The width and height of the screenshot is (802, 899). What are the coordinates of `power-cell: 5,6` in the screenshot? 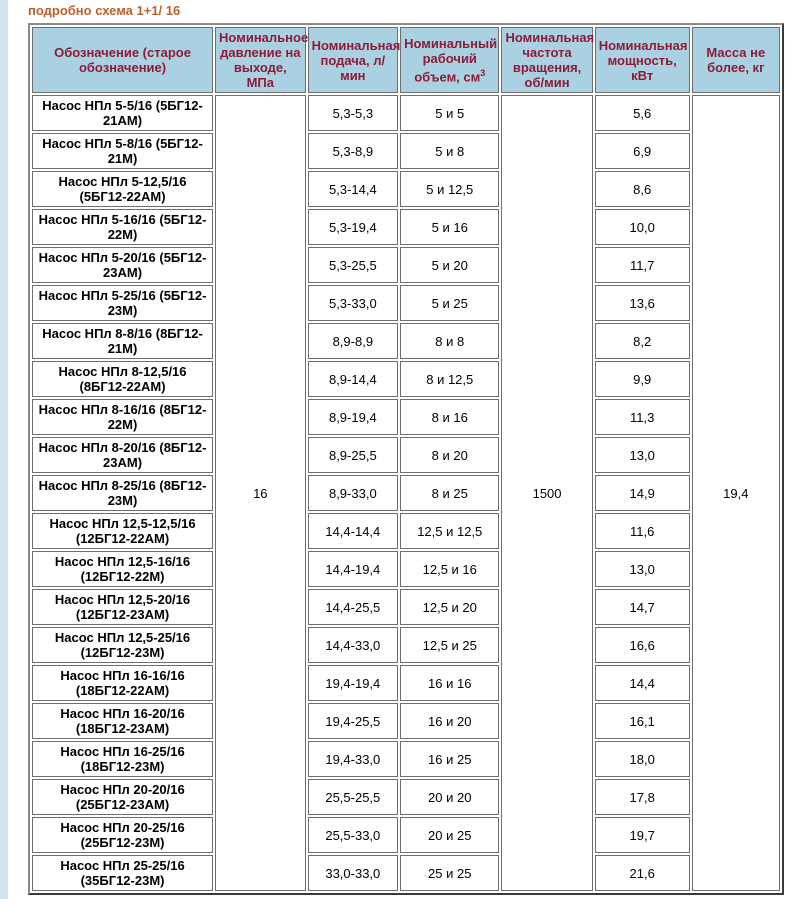 It's located at (642, 113).